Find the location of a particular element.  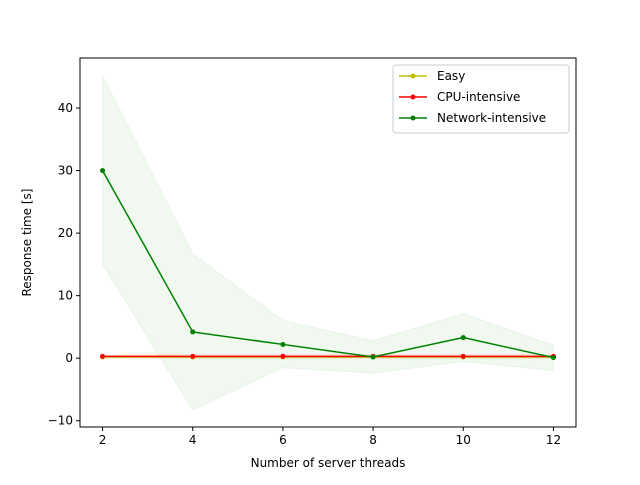

y-tick-label: 0 is located at coordinates (69, 358).